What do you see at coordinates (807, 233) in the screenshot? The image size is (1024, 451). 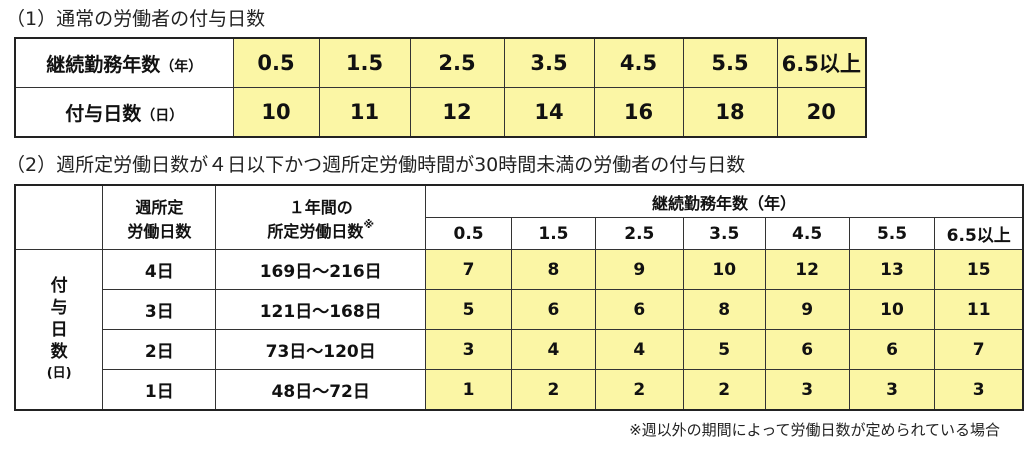 I see `year-header-cell: 4.5` at bounding box center [807, 233].